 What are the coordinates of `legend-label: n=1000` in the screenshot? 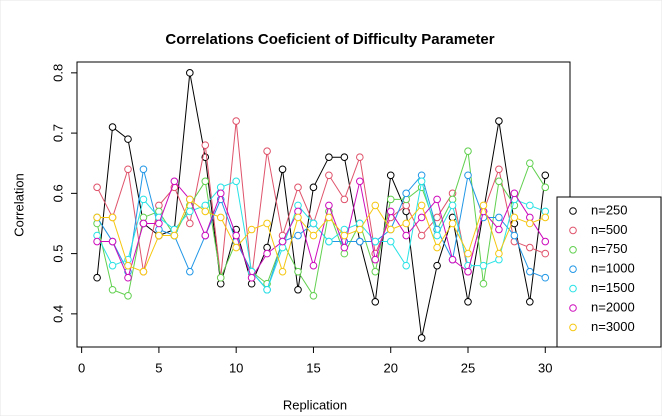 It's located at (613, 268).